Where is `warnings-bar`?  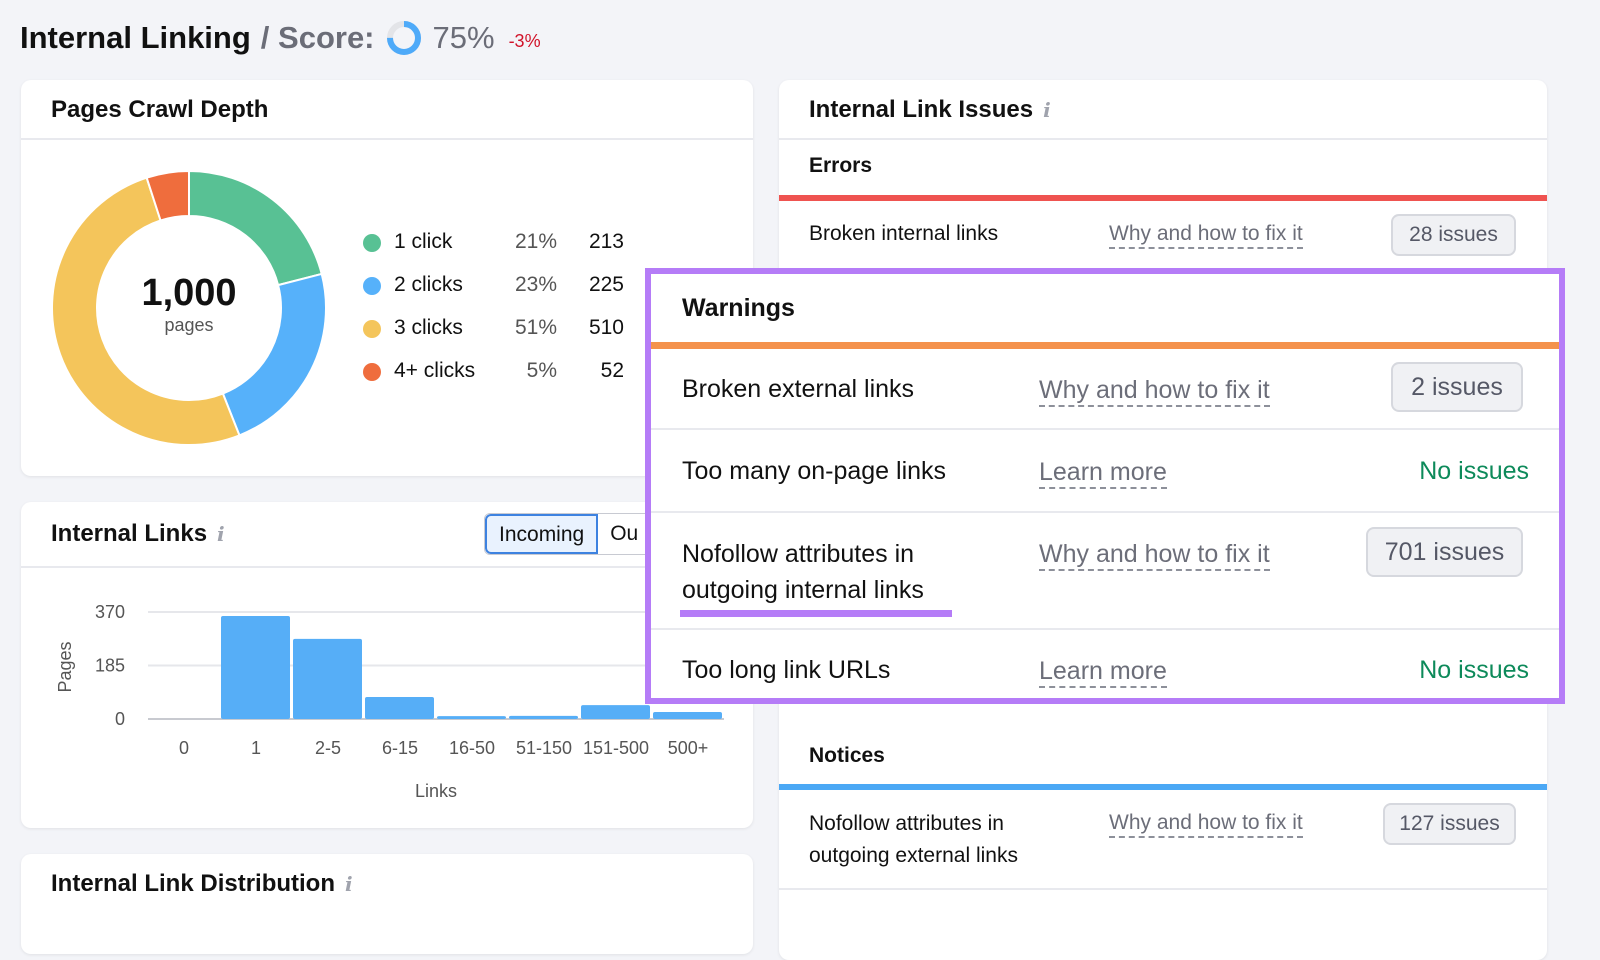
warnings-bar is located at coordinates (1105, 345).